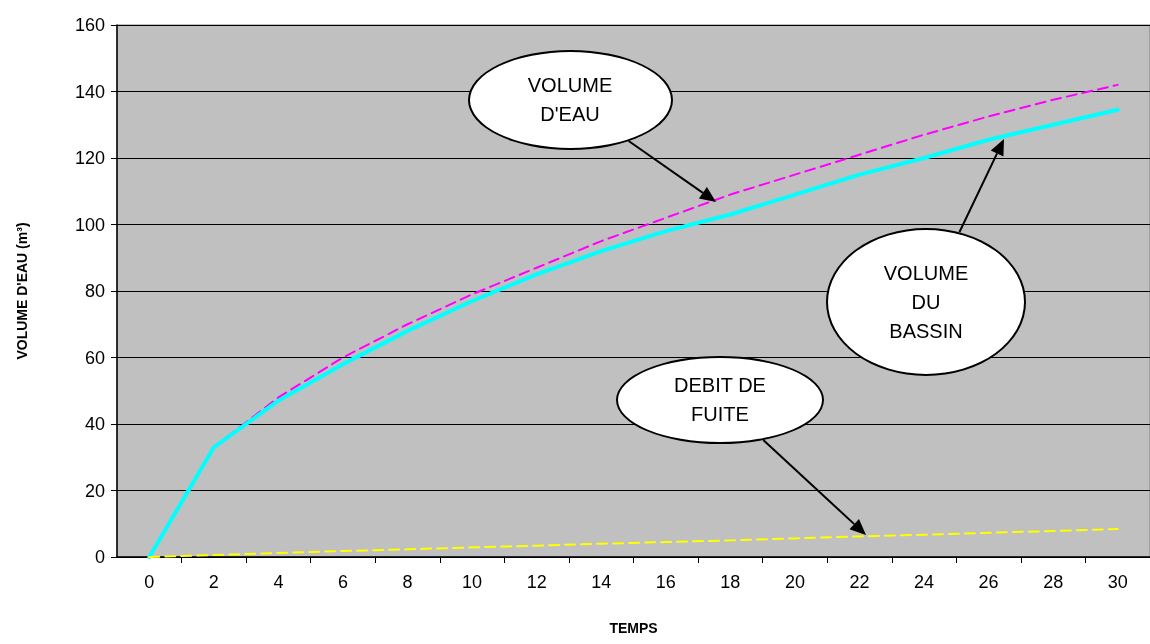  I want to click on x-tick-label: 6, so click(342, 582).